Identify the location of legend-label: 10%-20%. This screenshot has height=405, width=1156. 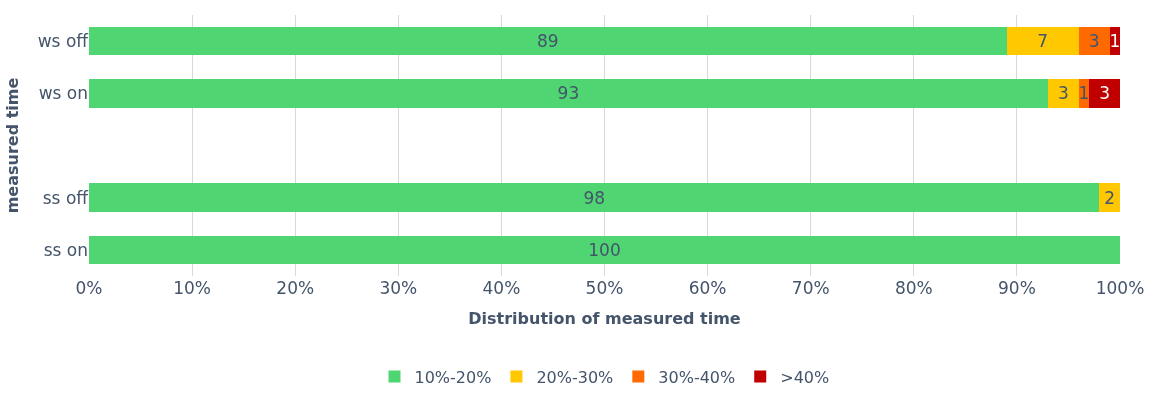
(453, 377).